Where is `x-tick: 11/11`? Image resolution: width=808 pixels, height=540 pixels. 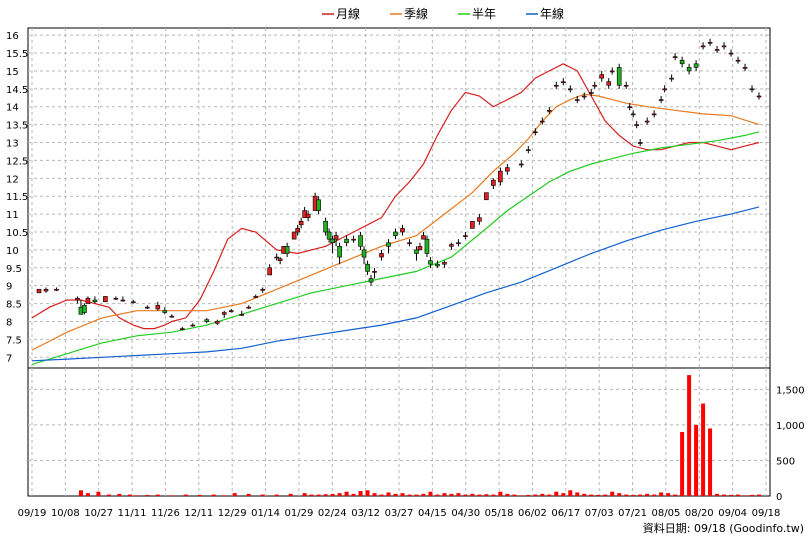 x-tick: 11/11 is located at coordinates (132, 513).